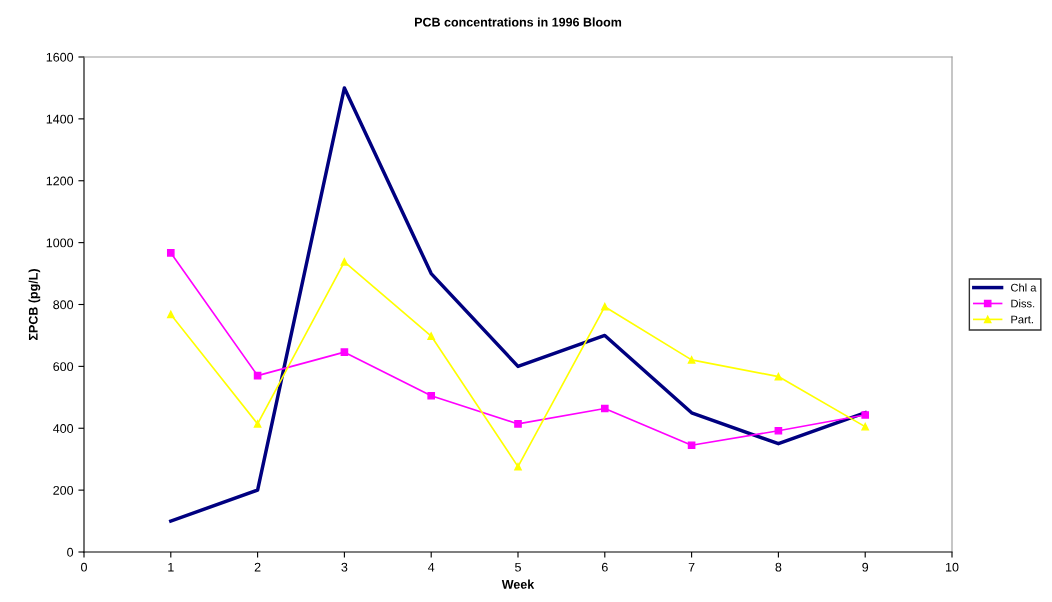 Image resolution: width=1052 pixels, height=602 pixels. What do you see at coordinates (865, 567) in the screenshot?
I see `x-tick-label: 9` at bounding box center [865, 567].